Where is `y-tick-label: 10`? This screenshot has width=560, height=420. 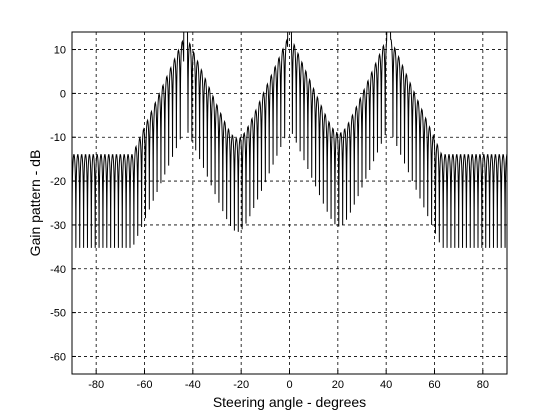 y-tick-label: 10 is located at coordinates (60, 51).